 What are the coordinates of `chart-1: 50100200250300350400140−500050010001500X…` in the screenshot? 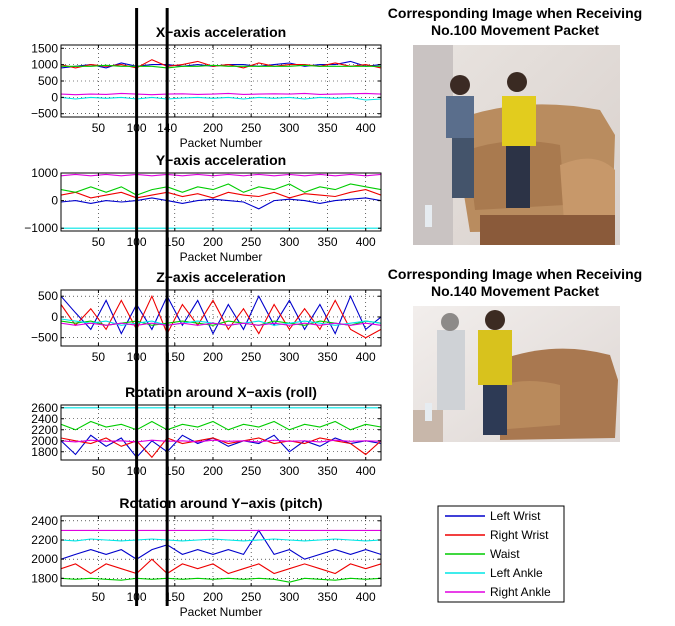 It's located at (206, 87).